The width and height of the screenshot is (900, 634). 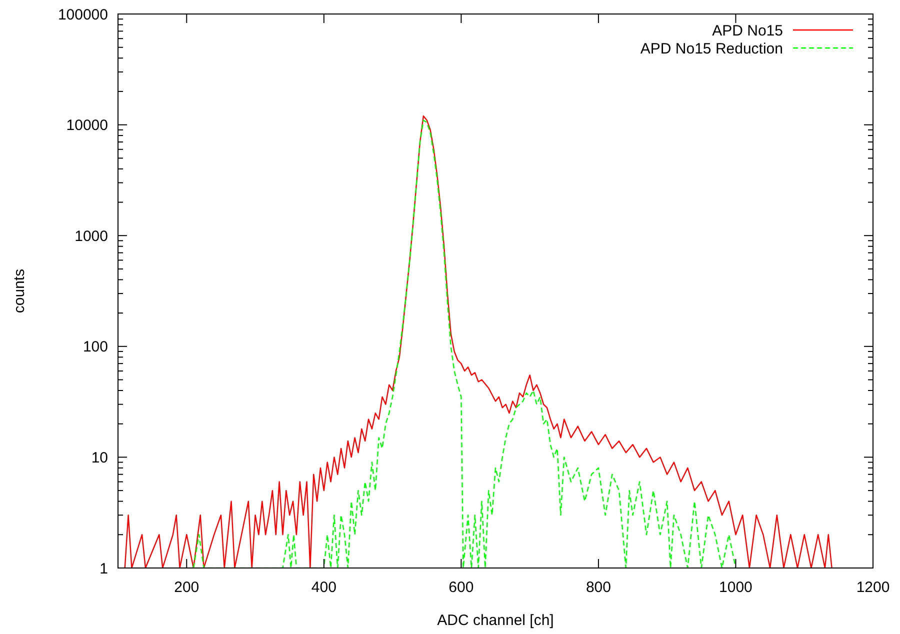 I want to click on y-tick-label: 100000, so click(x=83, y=15).